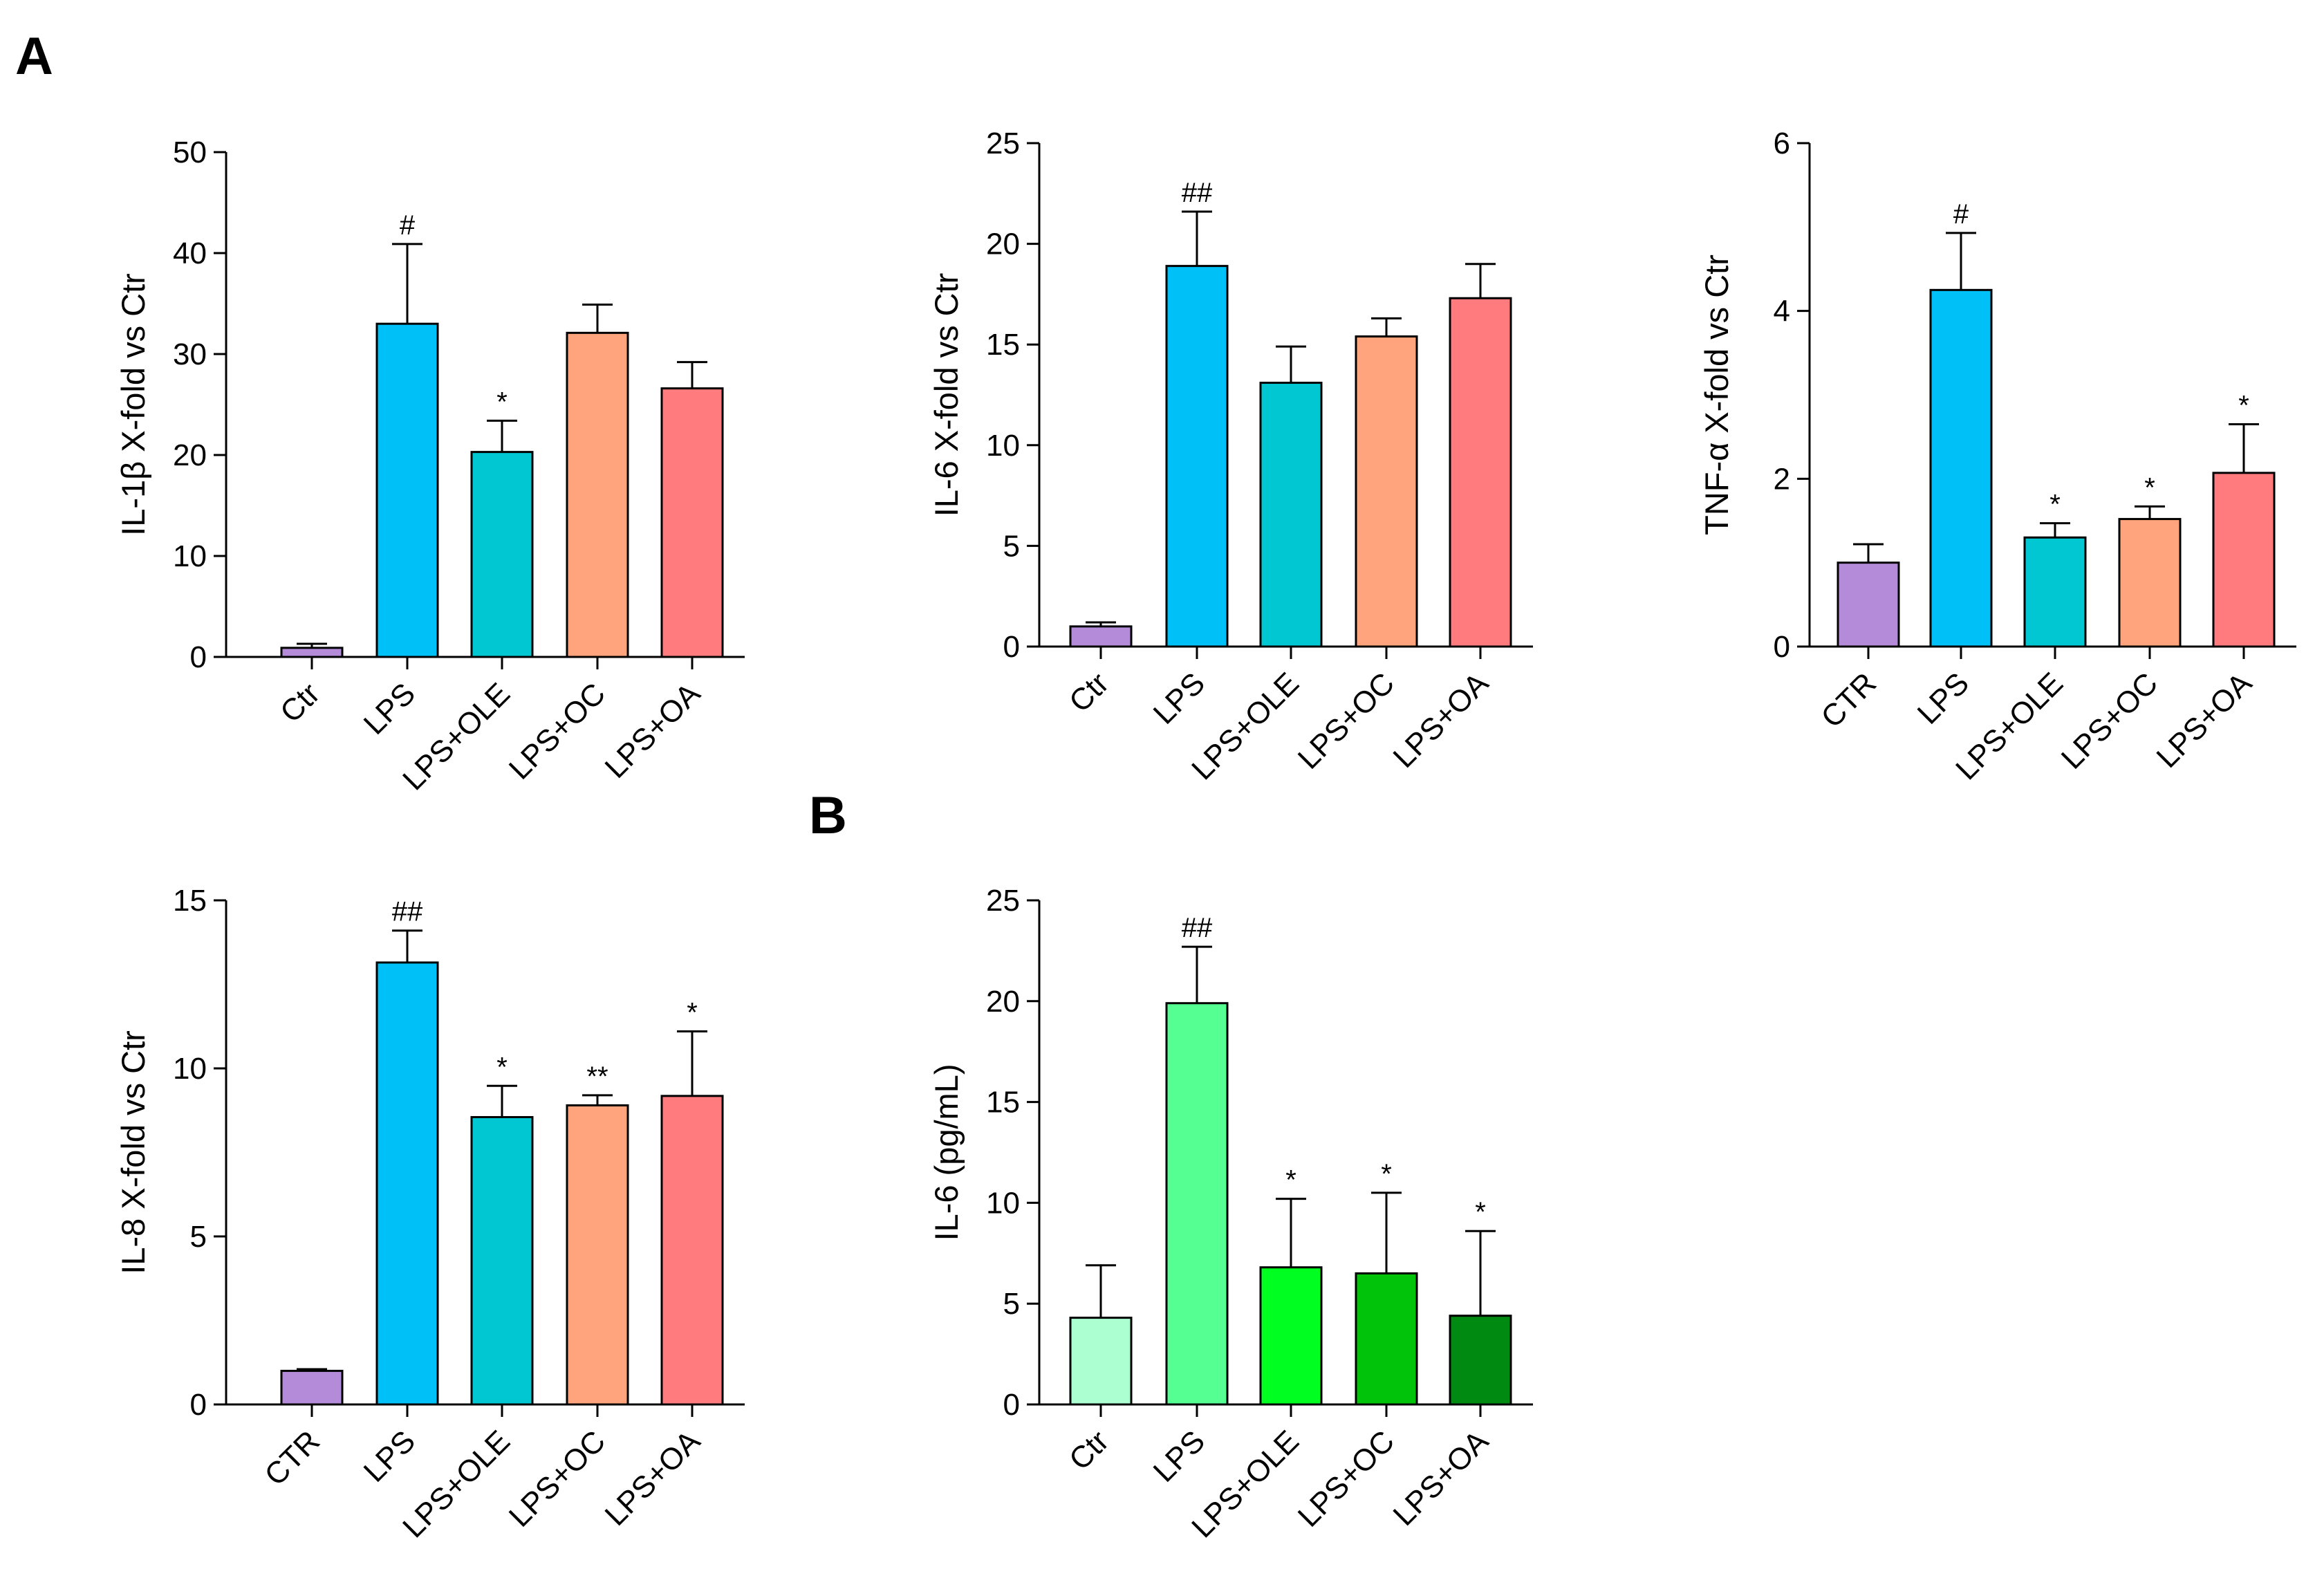  Describe the element at coordinates (1716, 394) in the screenshot. I see `y-axis-title: TNF-α X-fold vs Ctr` at that location.